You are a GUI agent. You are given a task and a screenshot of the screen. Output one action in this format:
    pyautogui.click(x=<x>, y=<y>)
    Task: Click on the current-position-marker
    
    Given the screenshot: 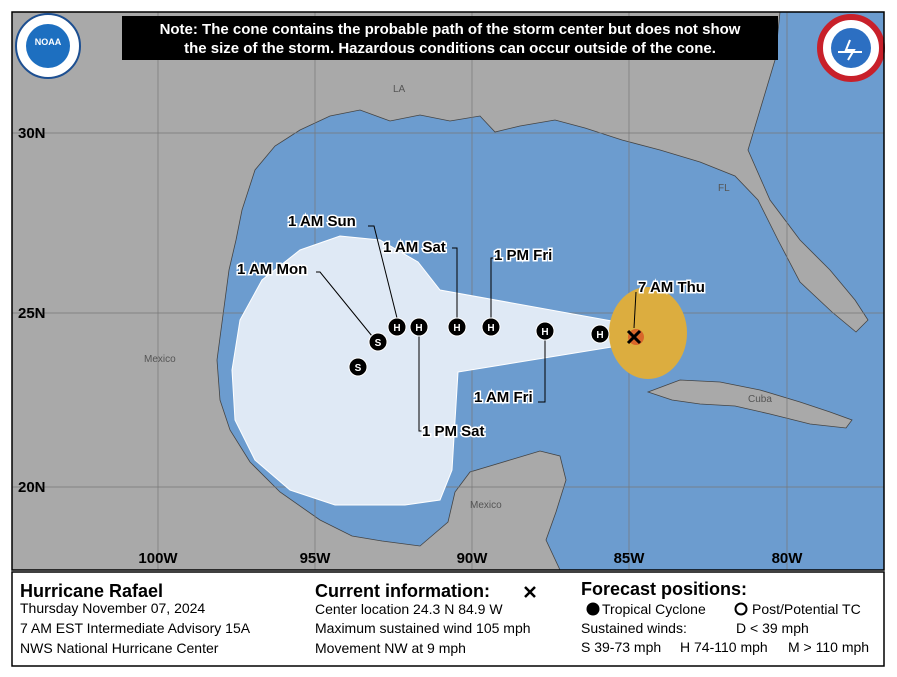 What is the action you would take?
    pyautogui.click(x=634, y=337)
    